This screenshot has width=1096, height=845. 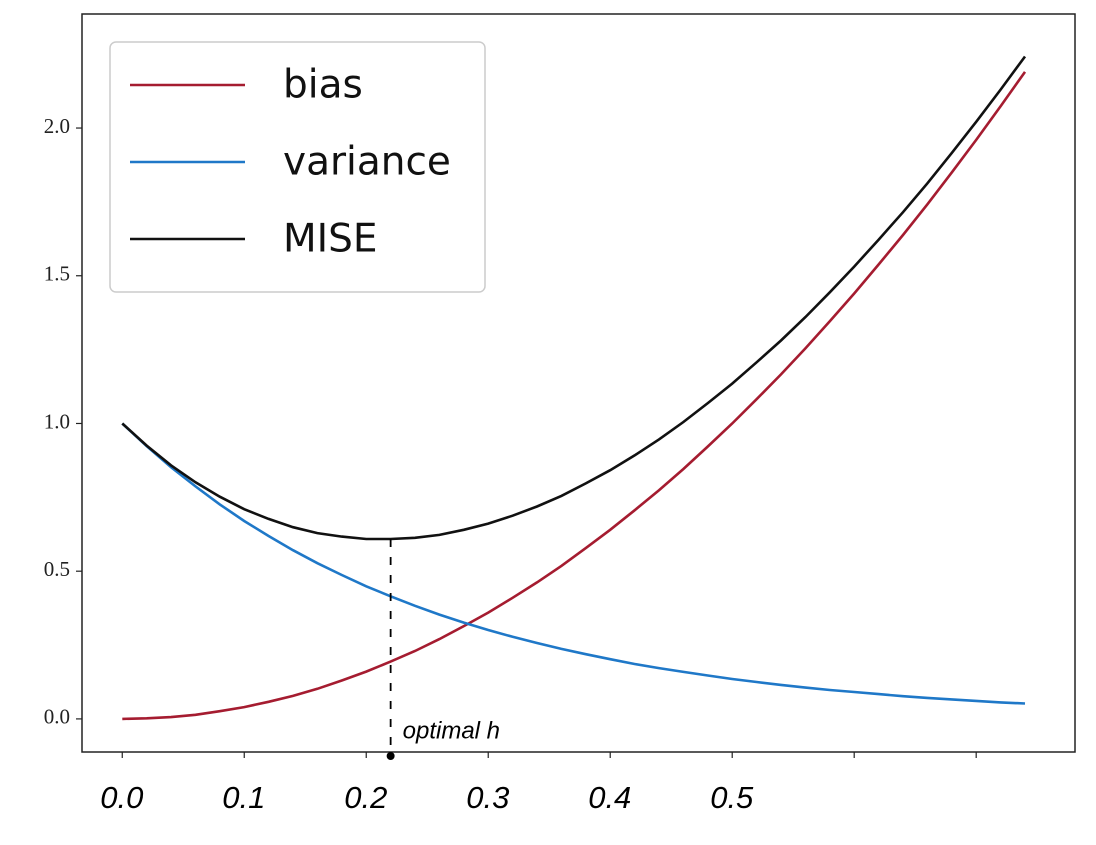 What do you see at coordinates (323, 85) in the screenshot?
I see `legend-label: bias` at bounding box center [323, 85].